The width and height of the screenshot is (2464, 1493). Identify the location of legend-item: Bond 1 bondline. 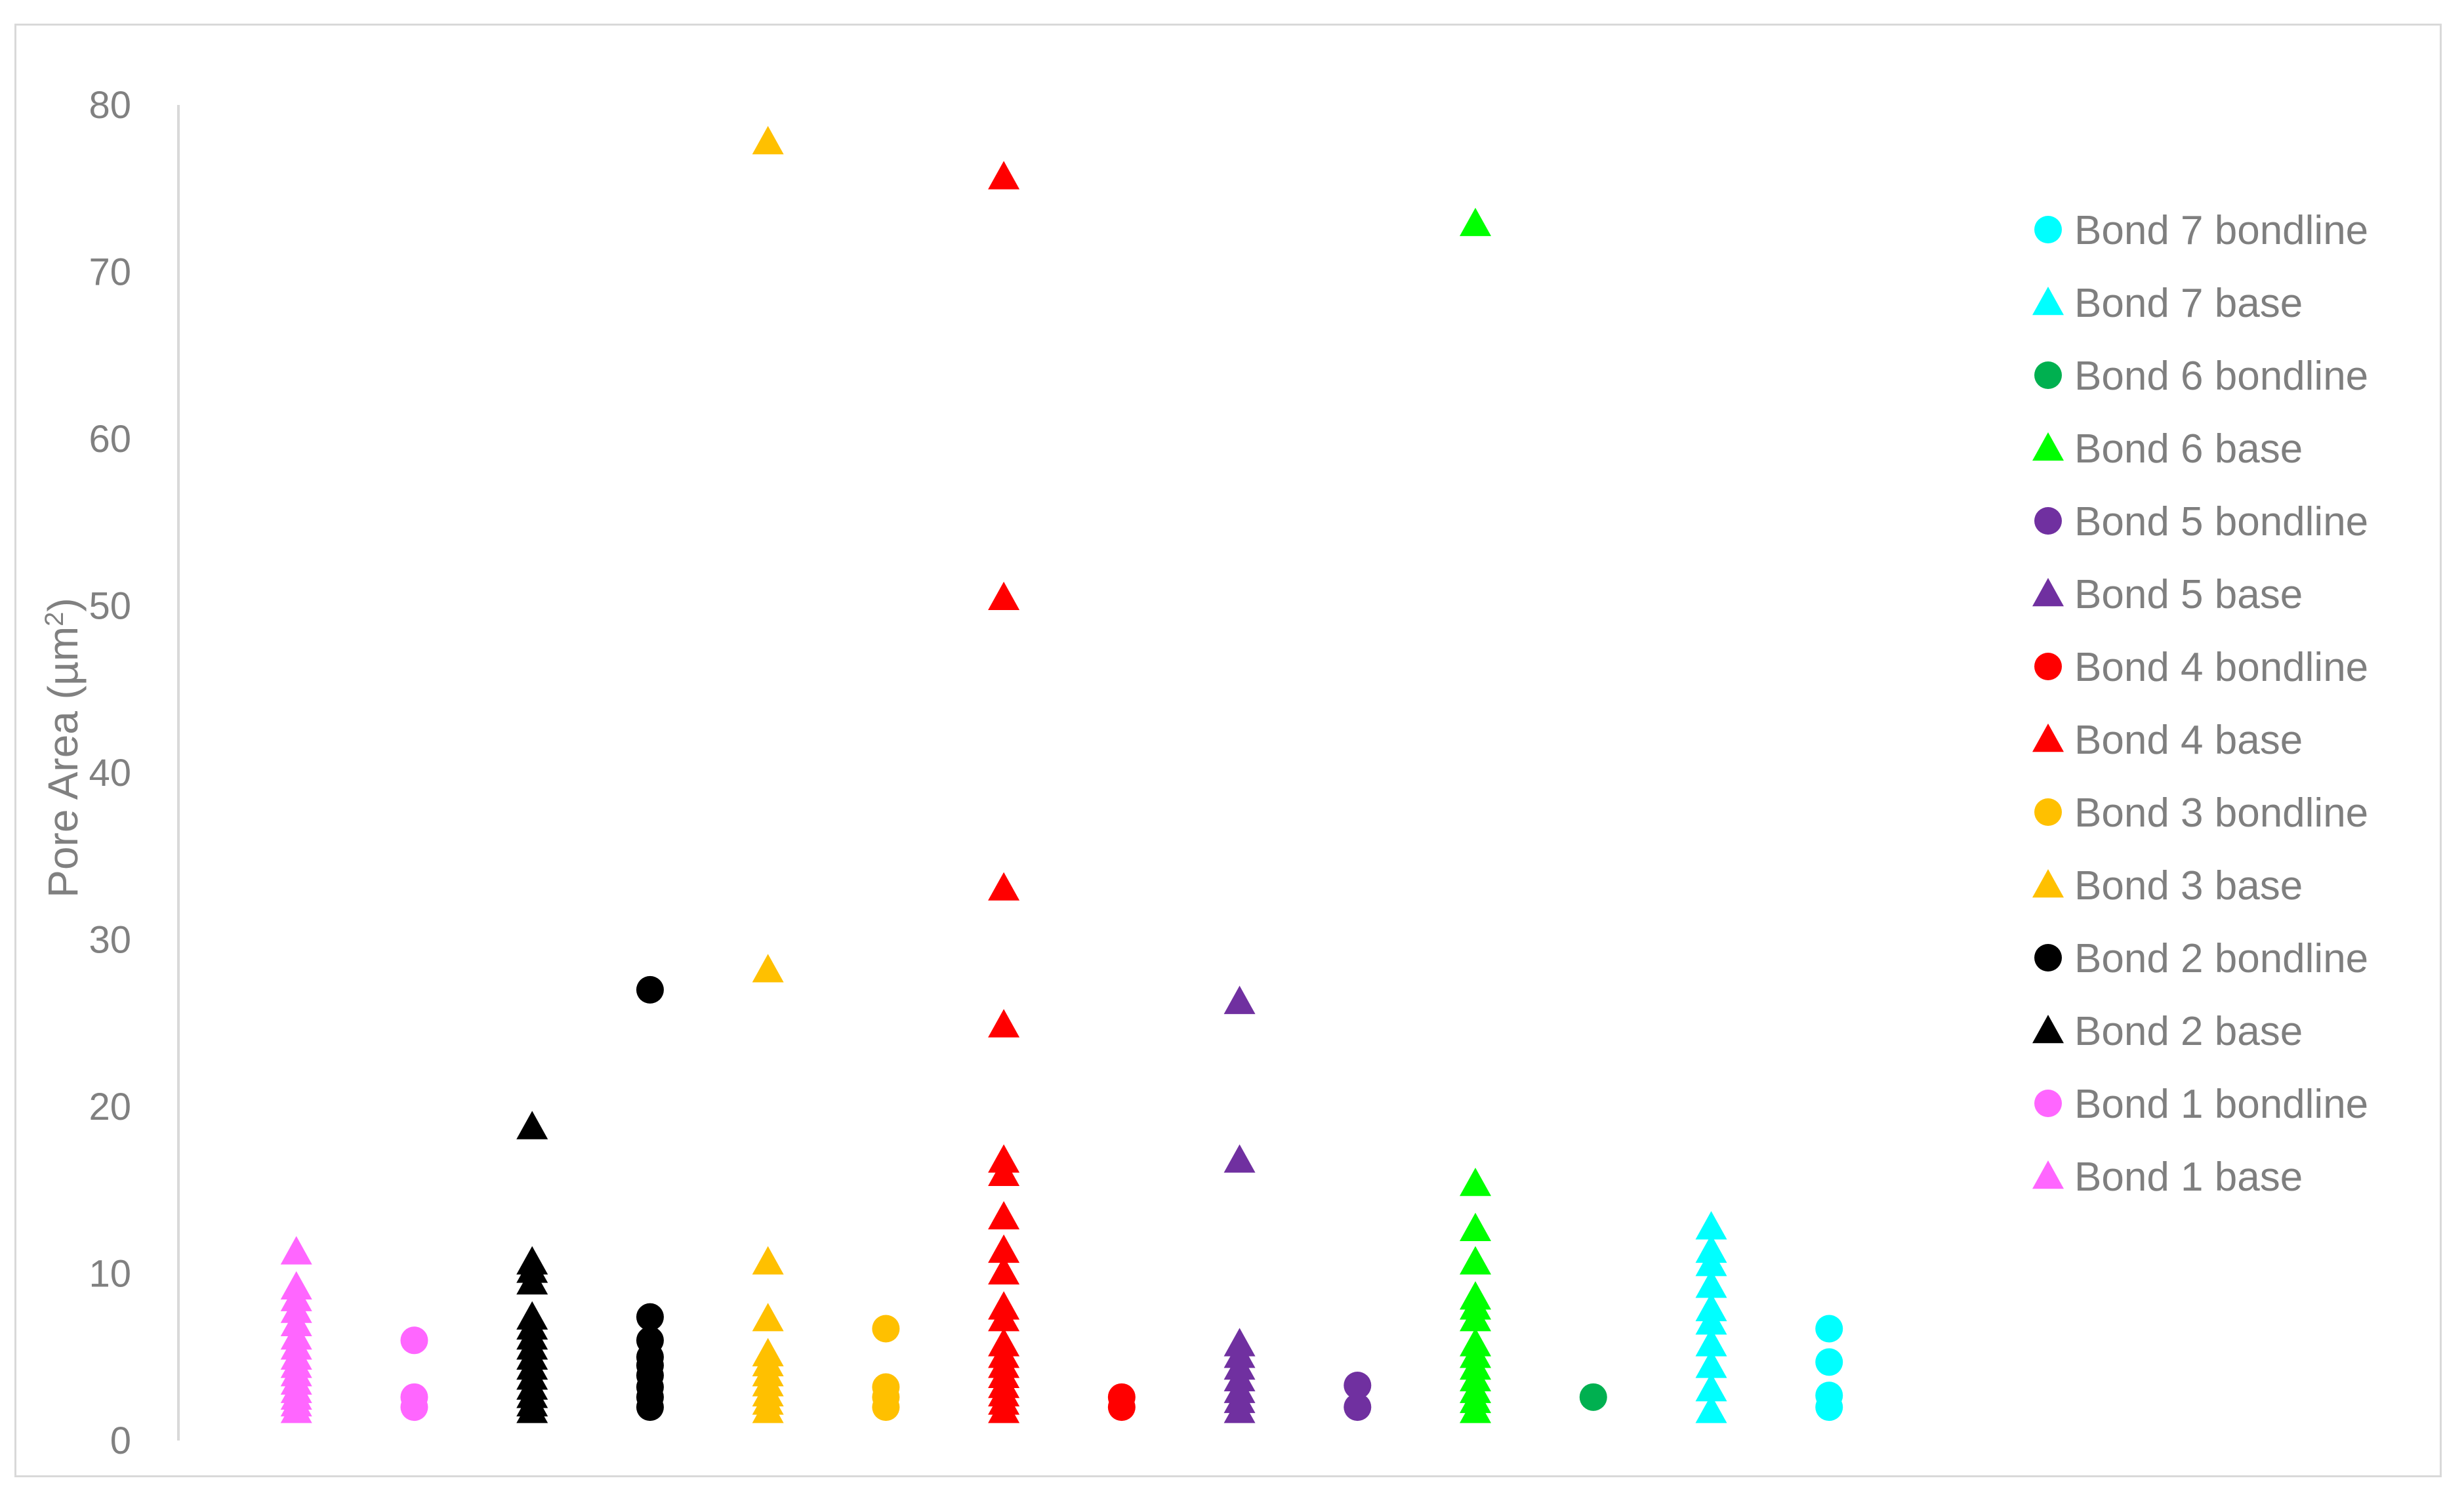
(2201, 1104).